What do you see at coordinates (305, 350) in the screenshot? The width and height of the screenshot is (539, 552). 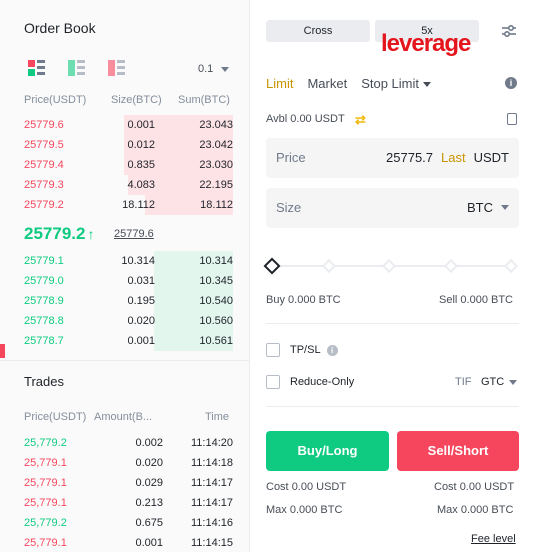 I see `tpsl-text: TP/SL` at bounding box center [305, 350].